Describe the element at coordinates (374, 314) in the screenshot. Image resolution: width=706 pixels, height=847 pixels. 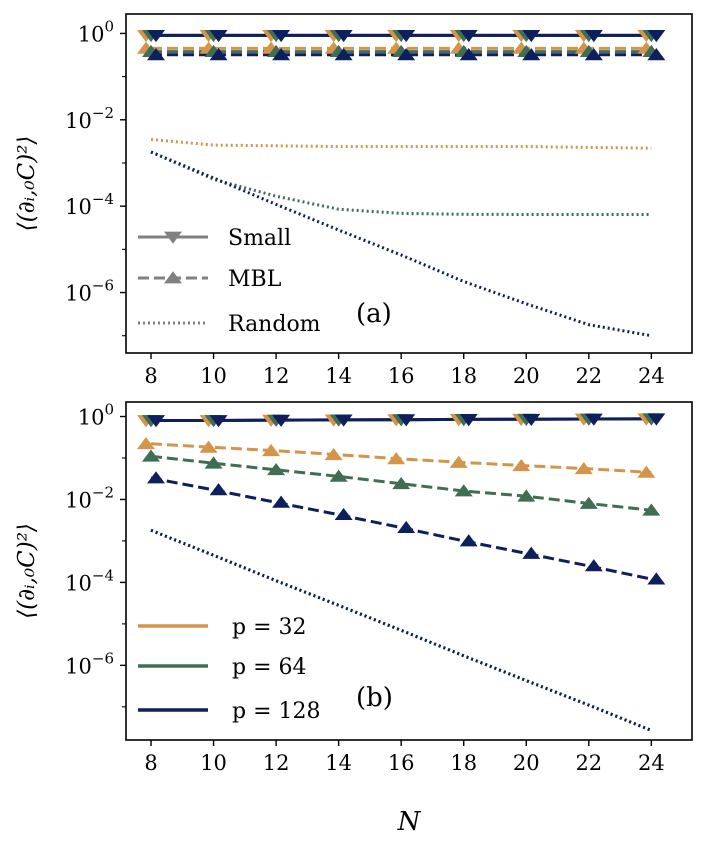
I see `panel-label: (a)` at that location.